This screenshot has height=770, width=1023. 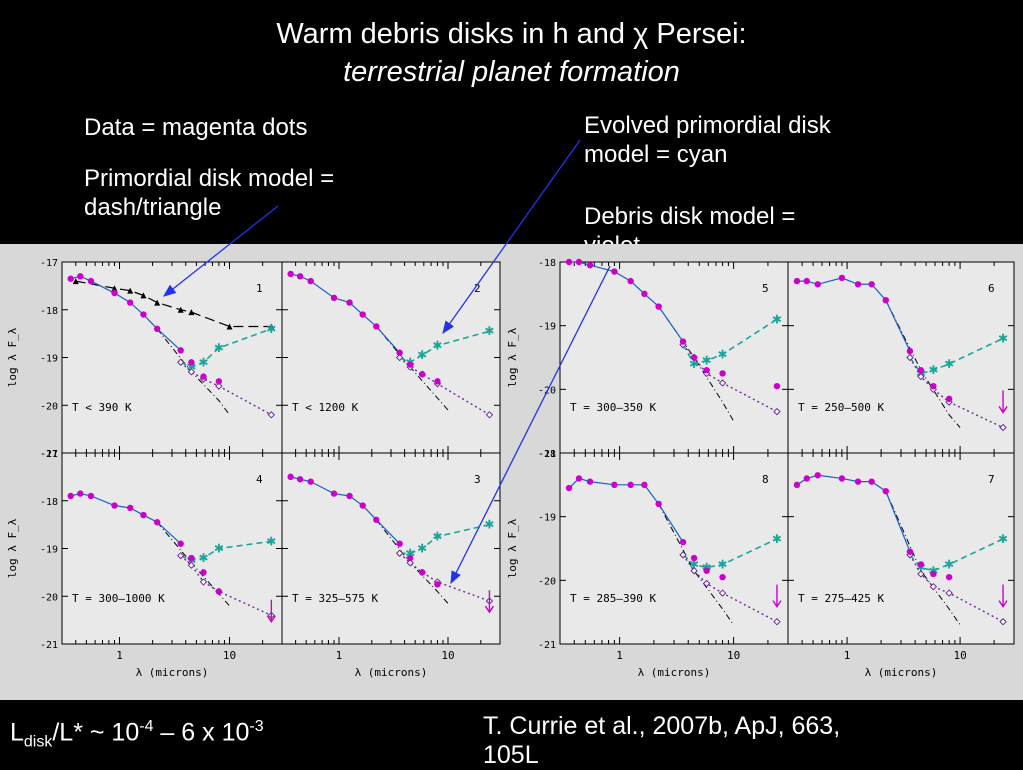 I want to click on panel-number: 1, so click(x=259, y=288).